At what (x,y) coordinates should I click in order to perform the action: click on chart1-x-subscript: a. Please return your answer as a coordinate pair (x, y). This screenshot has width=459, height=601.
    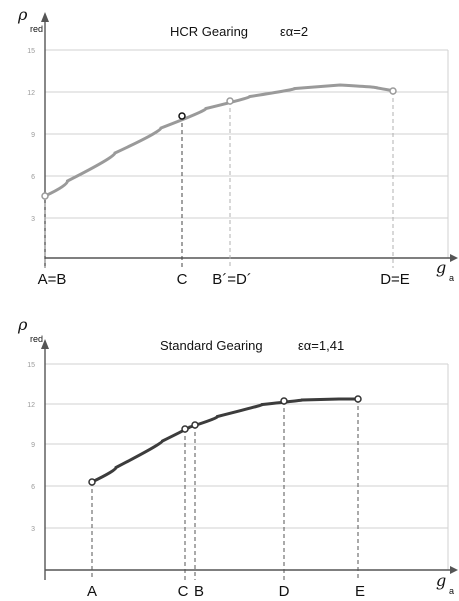
    Looking at the image, I should click on (451, 278).